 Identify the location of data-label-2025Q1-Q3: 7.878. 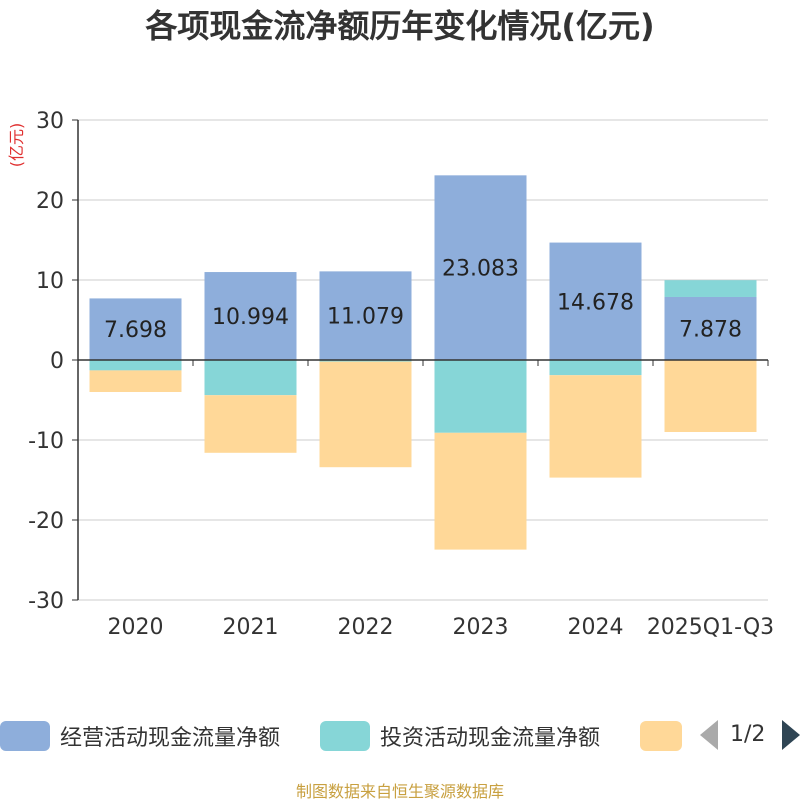
(710, 329).